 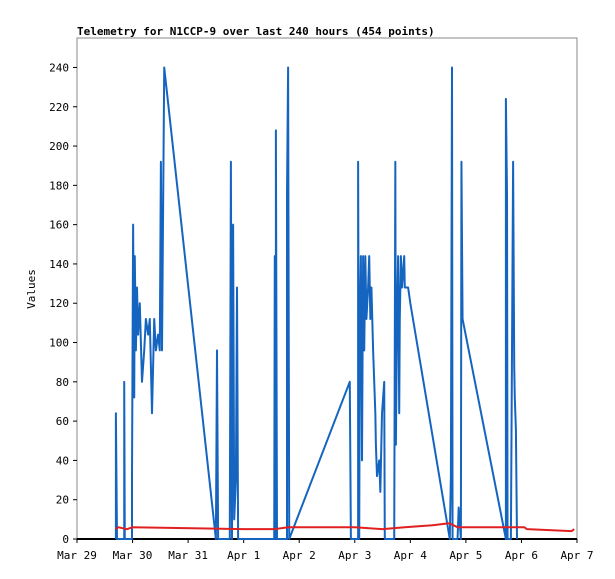 I want to click on y-axis-label: Values, so click(x=31, y=289).